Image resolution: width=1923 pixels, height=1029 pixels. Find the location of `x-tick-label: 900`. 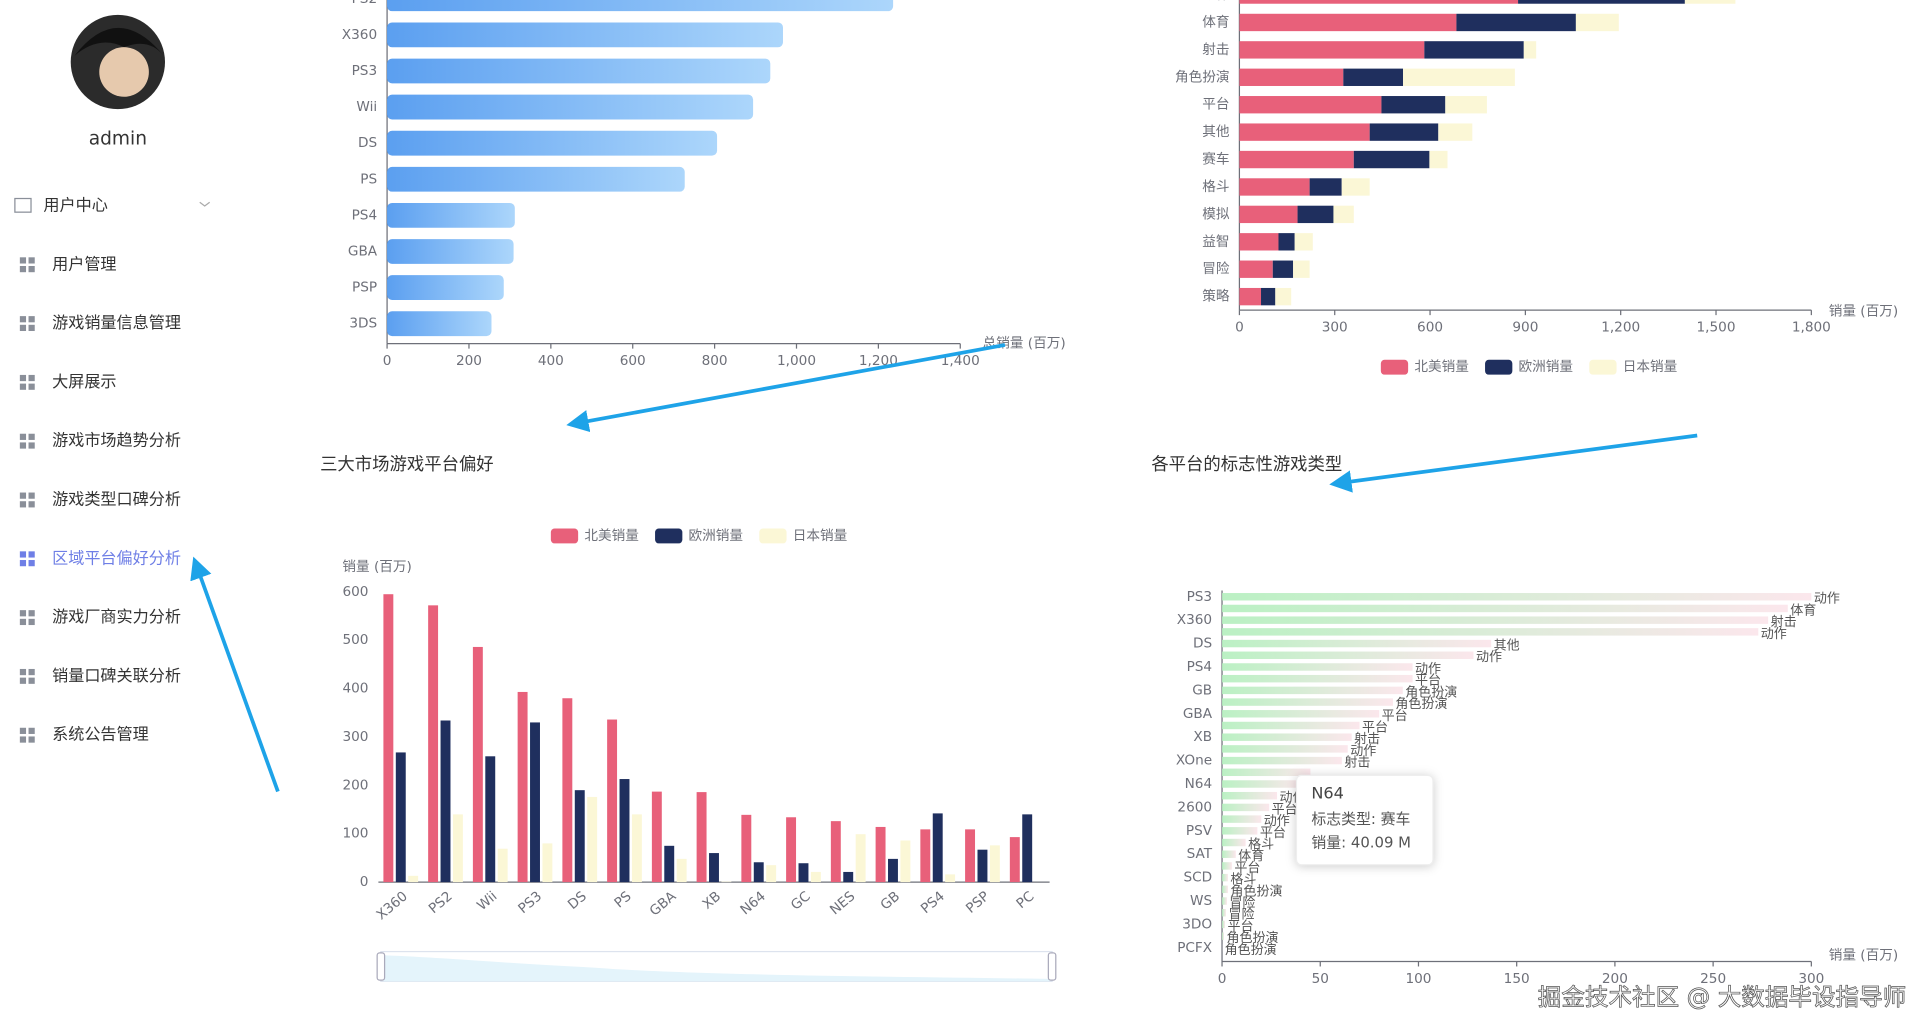

x-tick-label: 900 is located at coordinates (1525, 328).